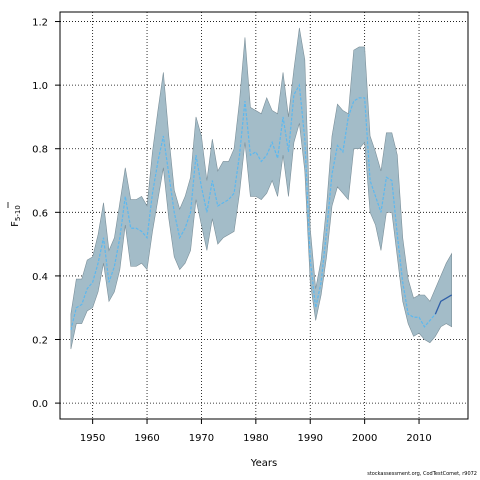 The image size is (480, 480). Describe the element at coordinates (146, 438) in the screenshot. I see `x-tick-label: 1960` at that location.